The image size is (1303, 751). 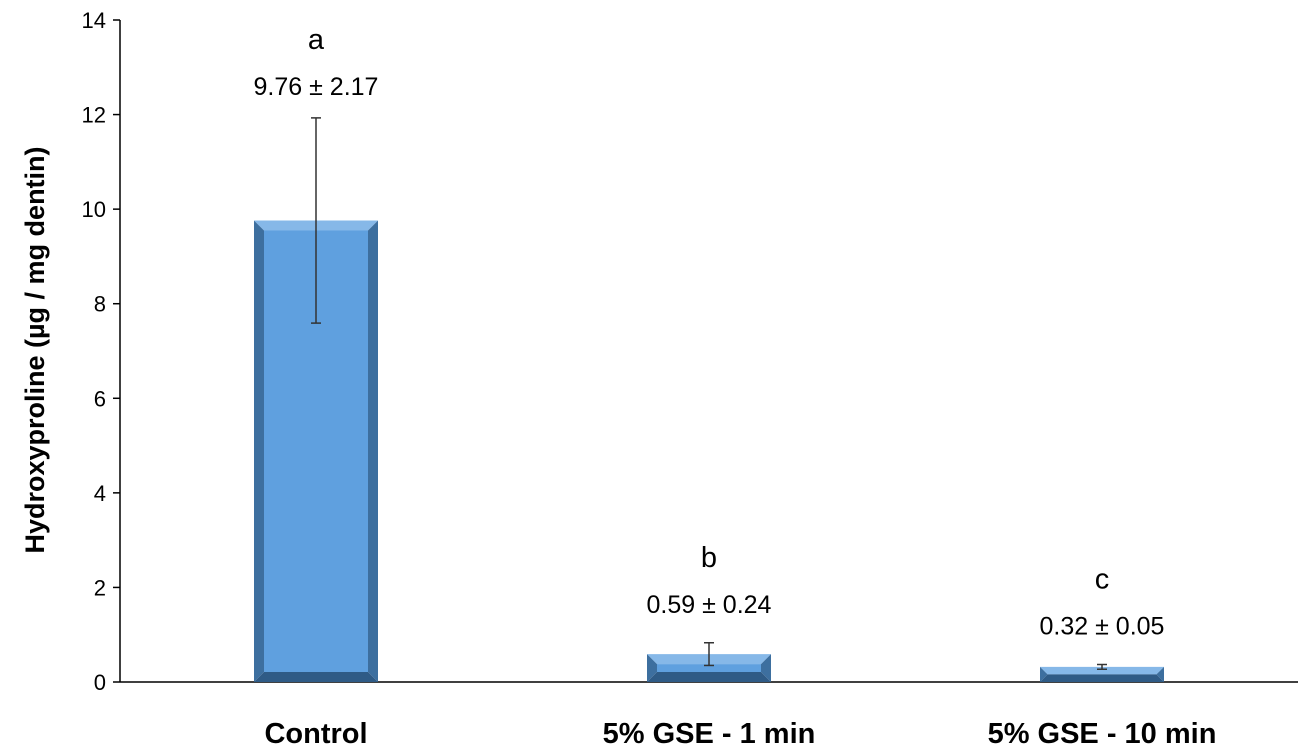 I want to click on significance-letter: b, so click(x=709, y=558).